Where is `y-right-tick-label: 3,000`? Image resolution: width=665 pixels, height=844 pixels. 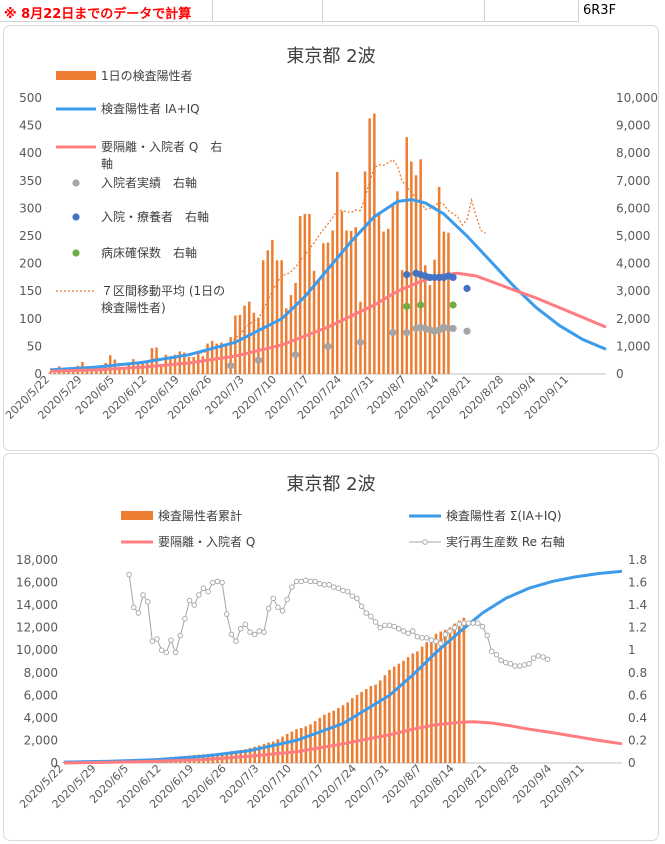
y-right-tick-label: 3,000 is located at coordinates (633, 291).